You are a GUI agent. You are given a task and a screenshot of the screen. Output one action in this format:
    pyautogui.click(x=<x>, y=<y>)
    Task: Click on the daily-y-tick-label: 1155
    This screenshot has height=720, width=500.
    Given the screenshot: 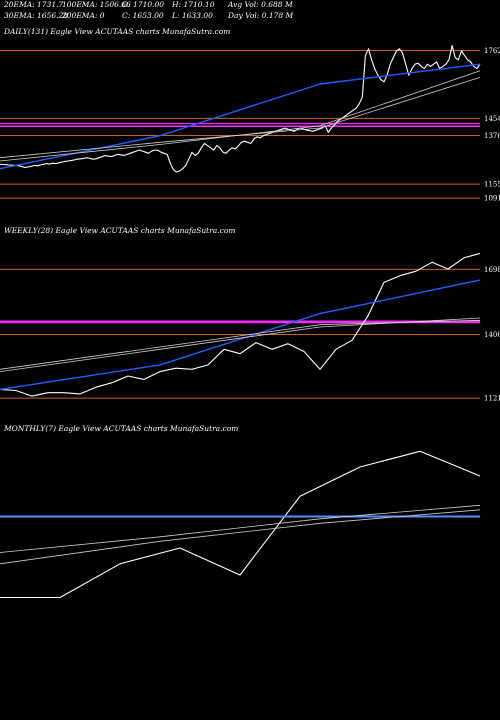 What is the action you would take?
    pyautogui.click(x=492, y=185)
    